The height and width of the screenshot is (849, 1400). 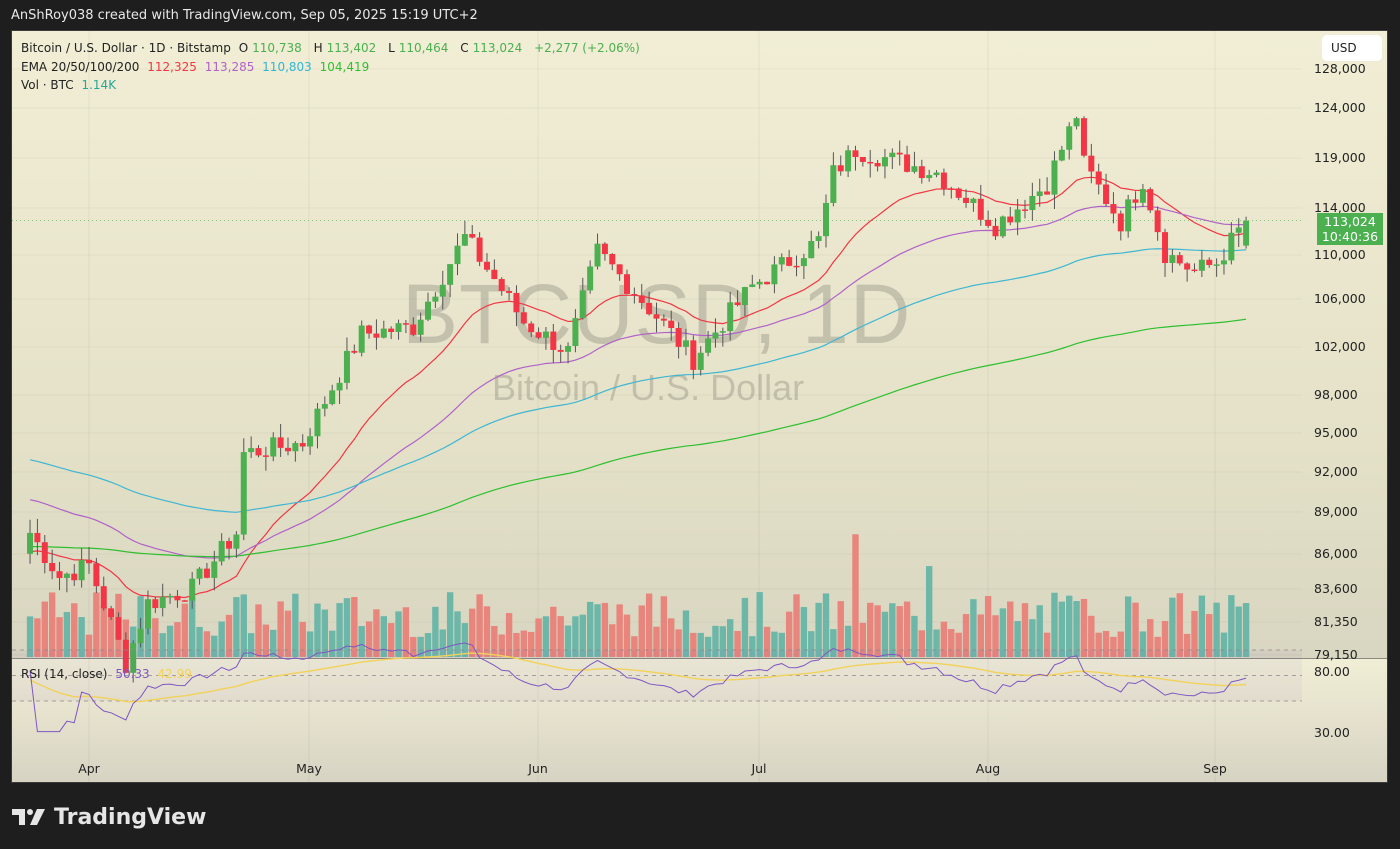 I want to click on price-axis-label: 102,000, so click(x=1340, y=346).